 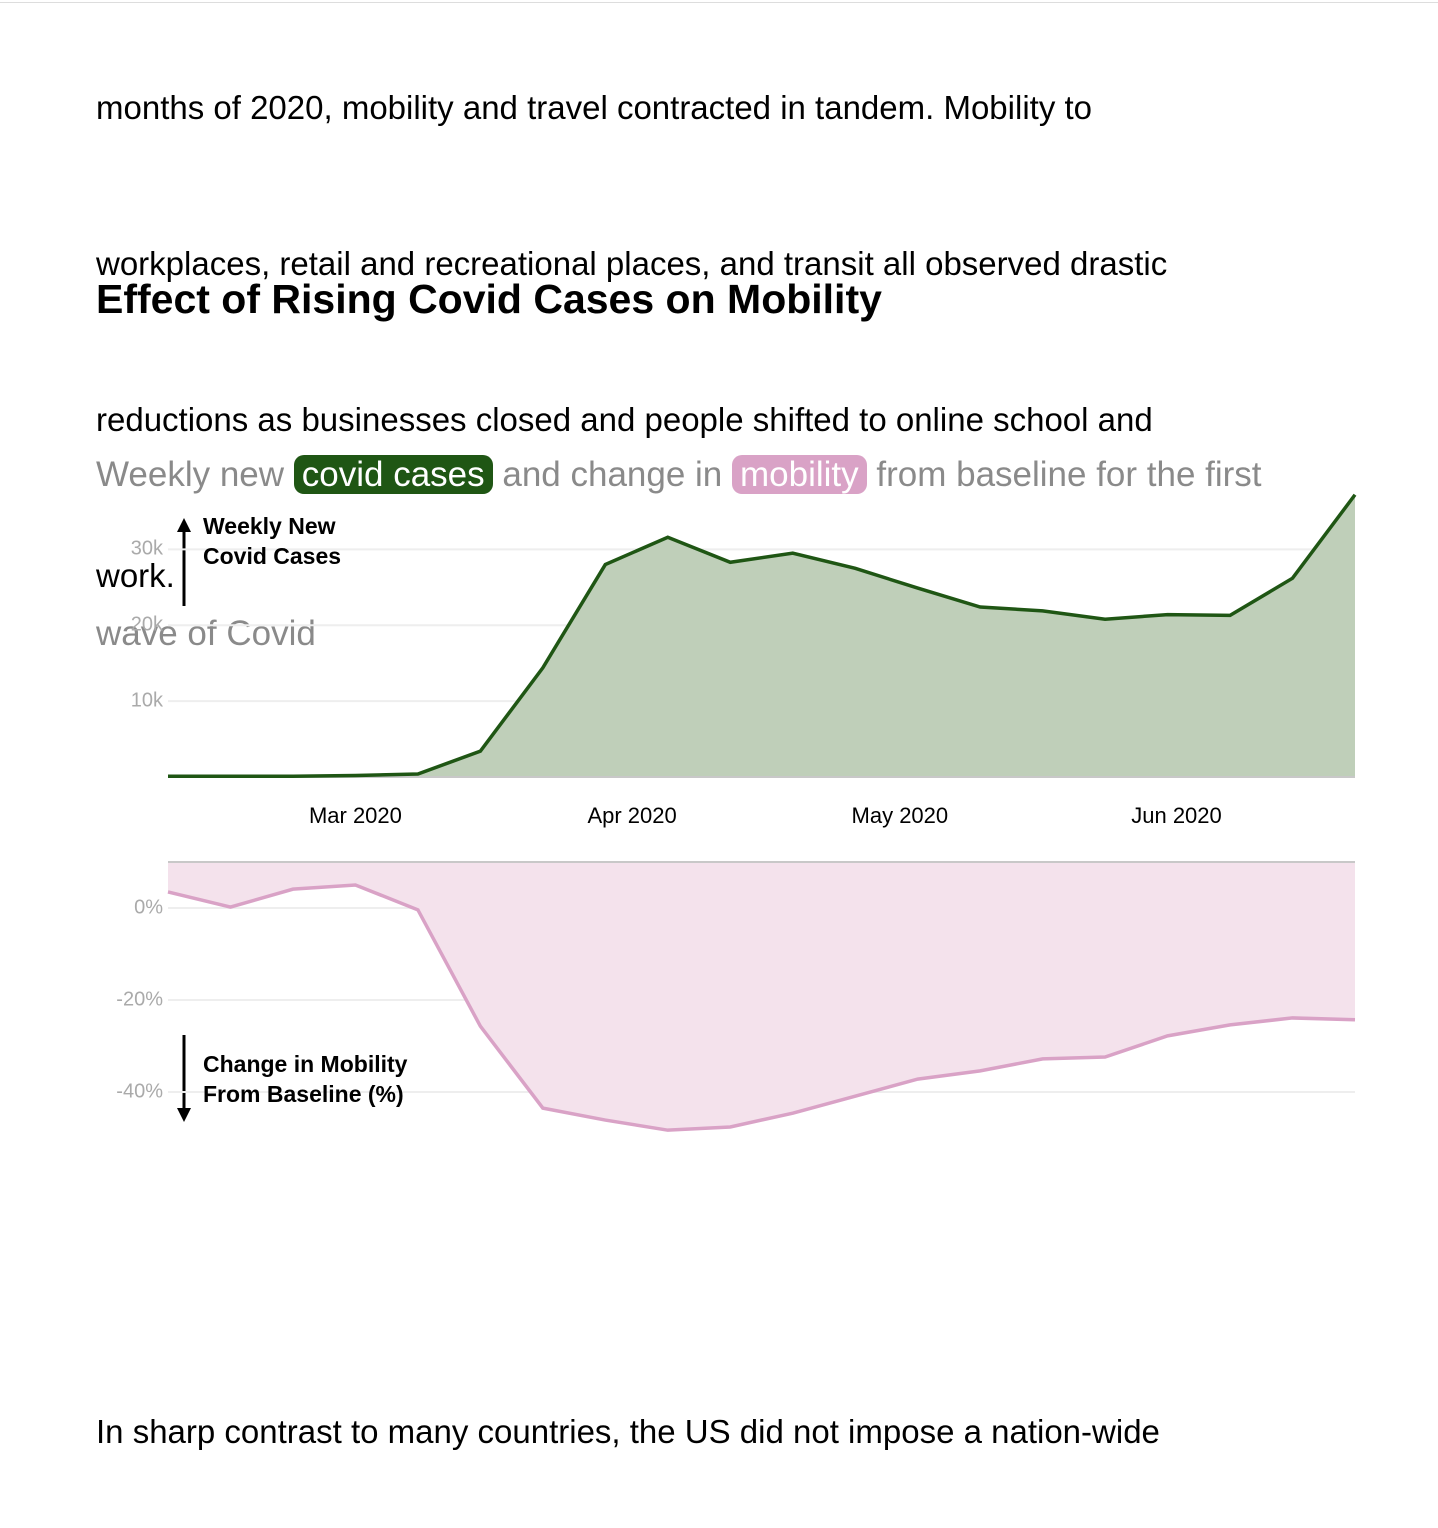 What do you see at coordinates (135, 575) in the screenshot?
I see `line: work.` at bounding box center [135, 575].